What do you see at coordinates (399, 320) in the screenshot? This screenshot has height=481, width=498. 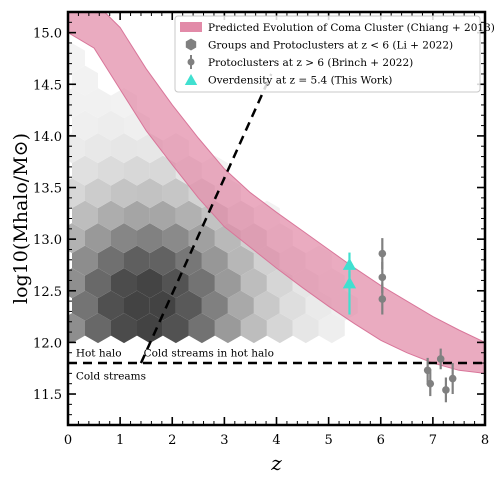 I see `data-points` at bounding box center [399, 320].